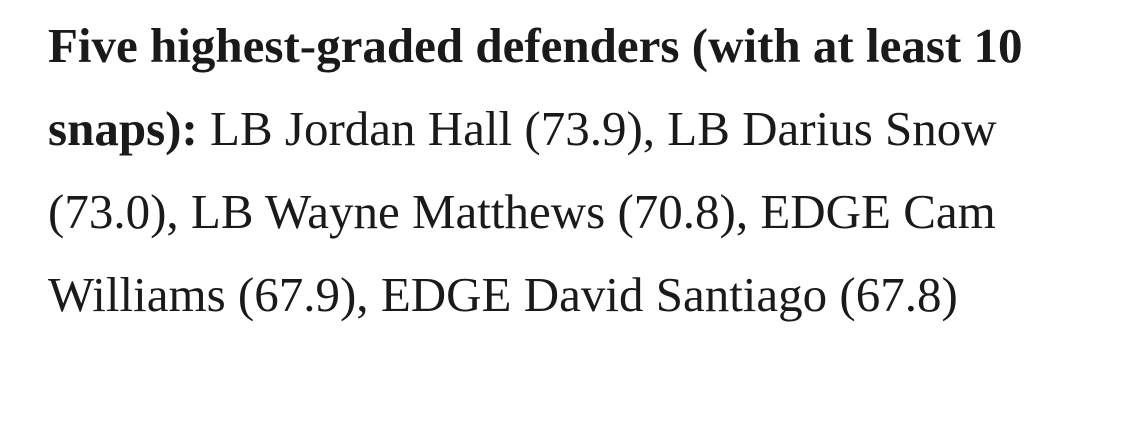  What do you see at coordinates (669, 294) in the screenshot?
I see `player-grade: EDGE David Santiago (67.8)` at bounding box center [669, 294].